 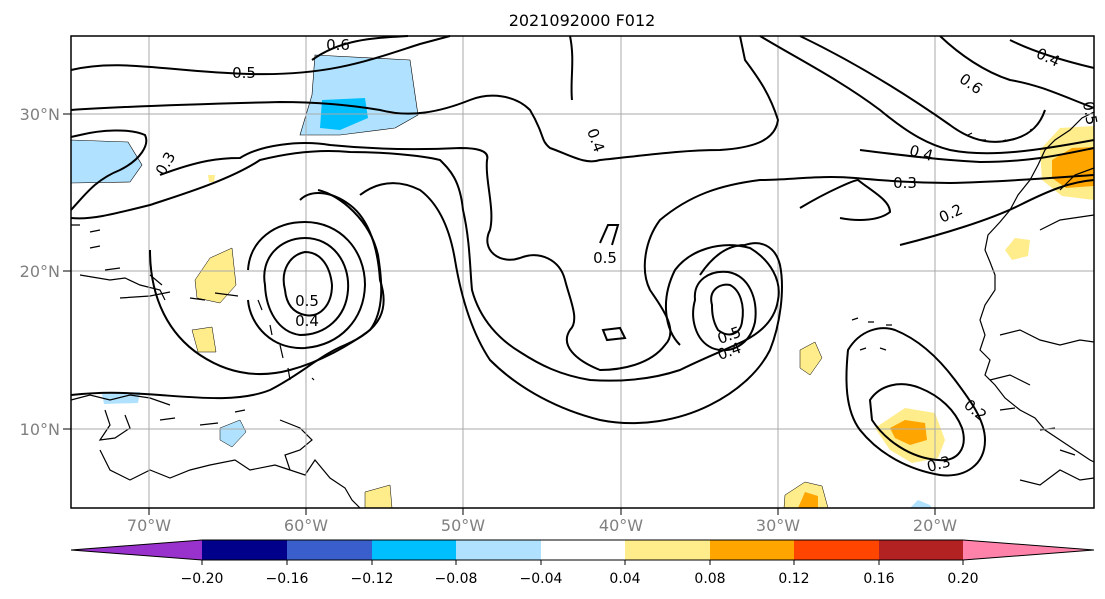 What do you see at coordinates (260, 55) in the screenshot?
I see `contour-0-5-north` at bounding box center [260, 55].